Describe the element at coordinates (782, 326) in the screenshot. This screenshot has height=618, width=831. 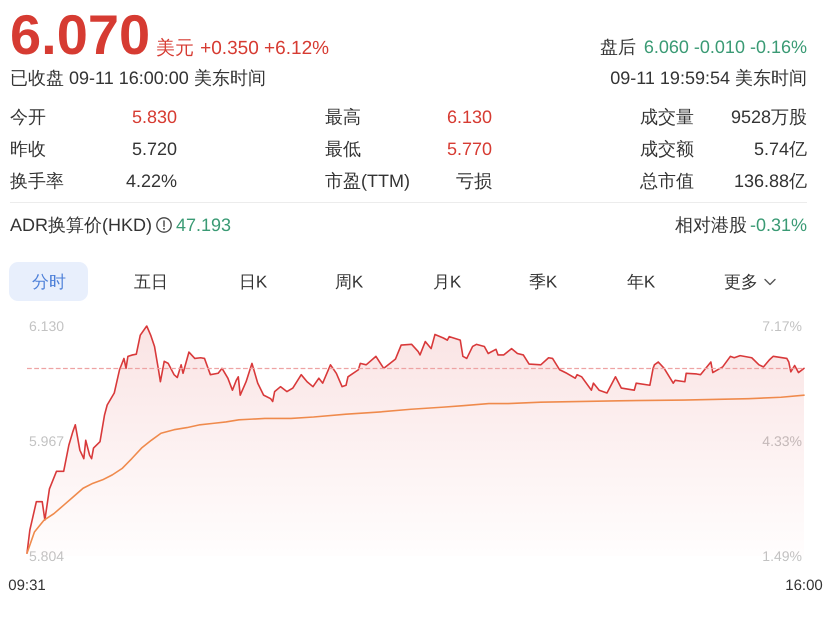
I see `y2-tick-label: 7.17%` at that location.